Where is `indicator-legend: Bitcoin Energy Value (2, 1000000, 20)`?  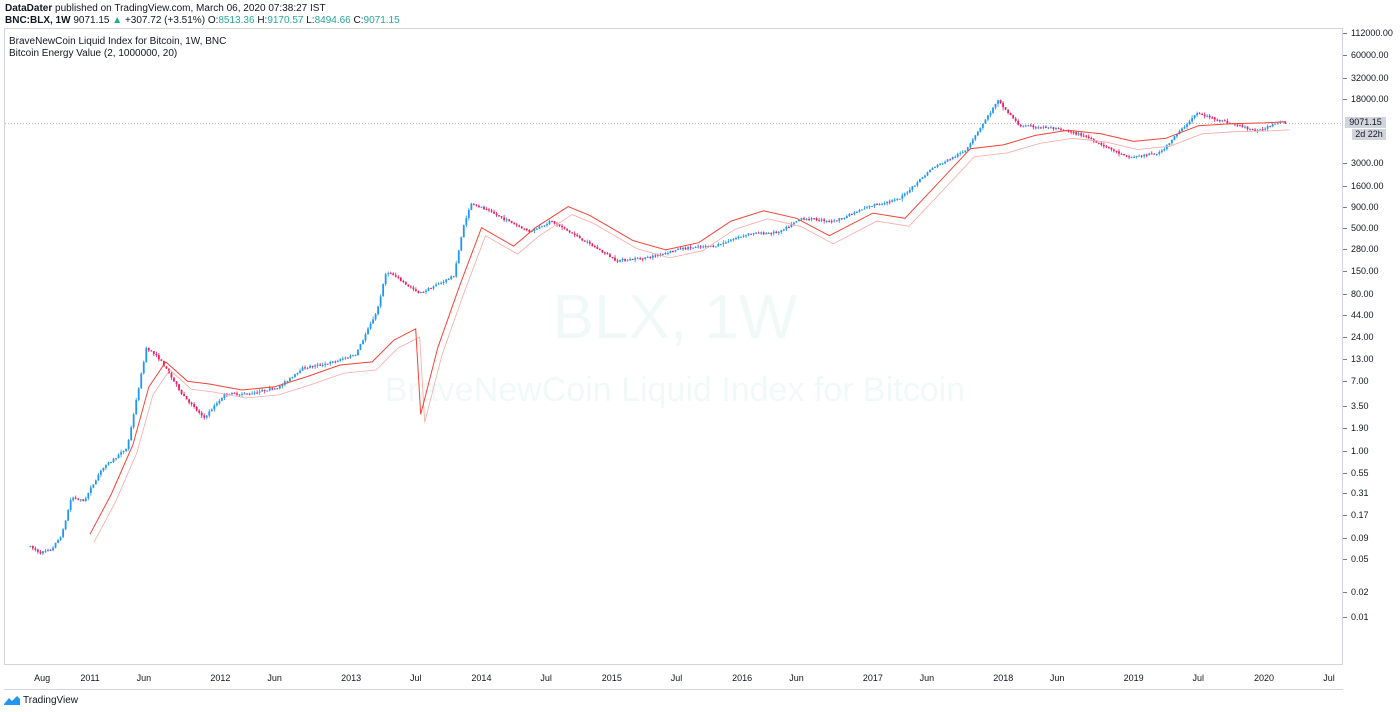
indicator-legend: Bitcoin Energy Value (2, 1000000, 20) is located at coordinates (93, 53).